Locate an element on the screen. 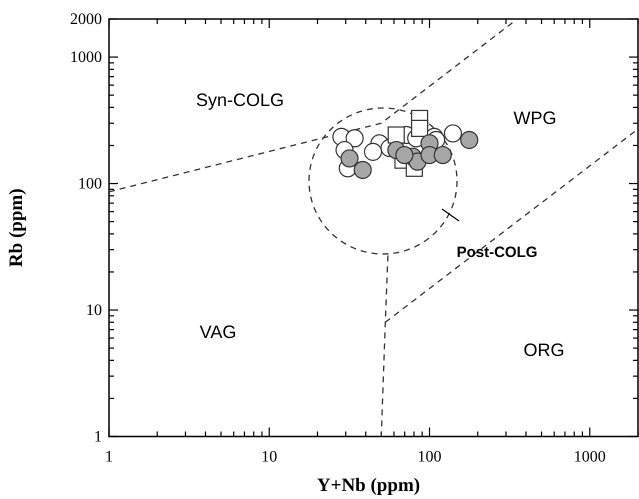  annotation: VAG is located at coordinates (218, 332).